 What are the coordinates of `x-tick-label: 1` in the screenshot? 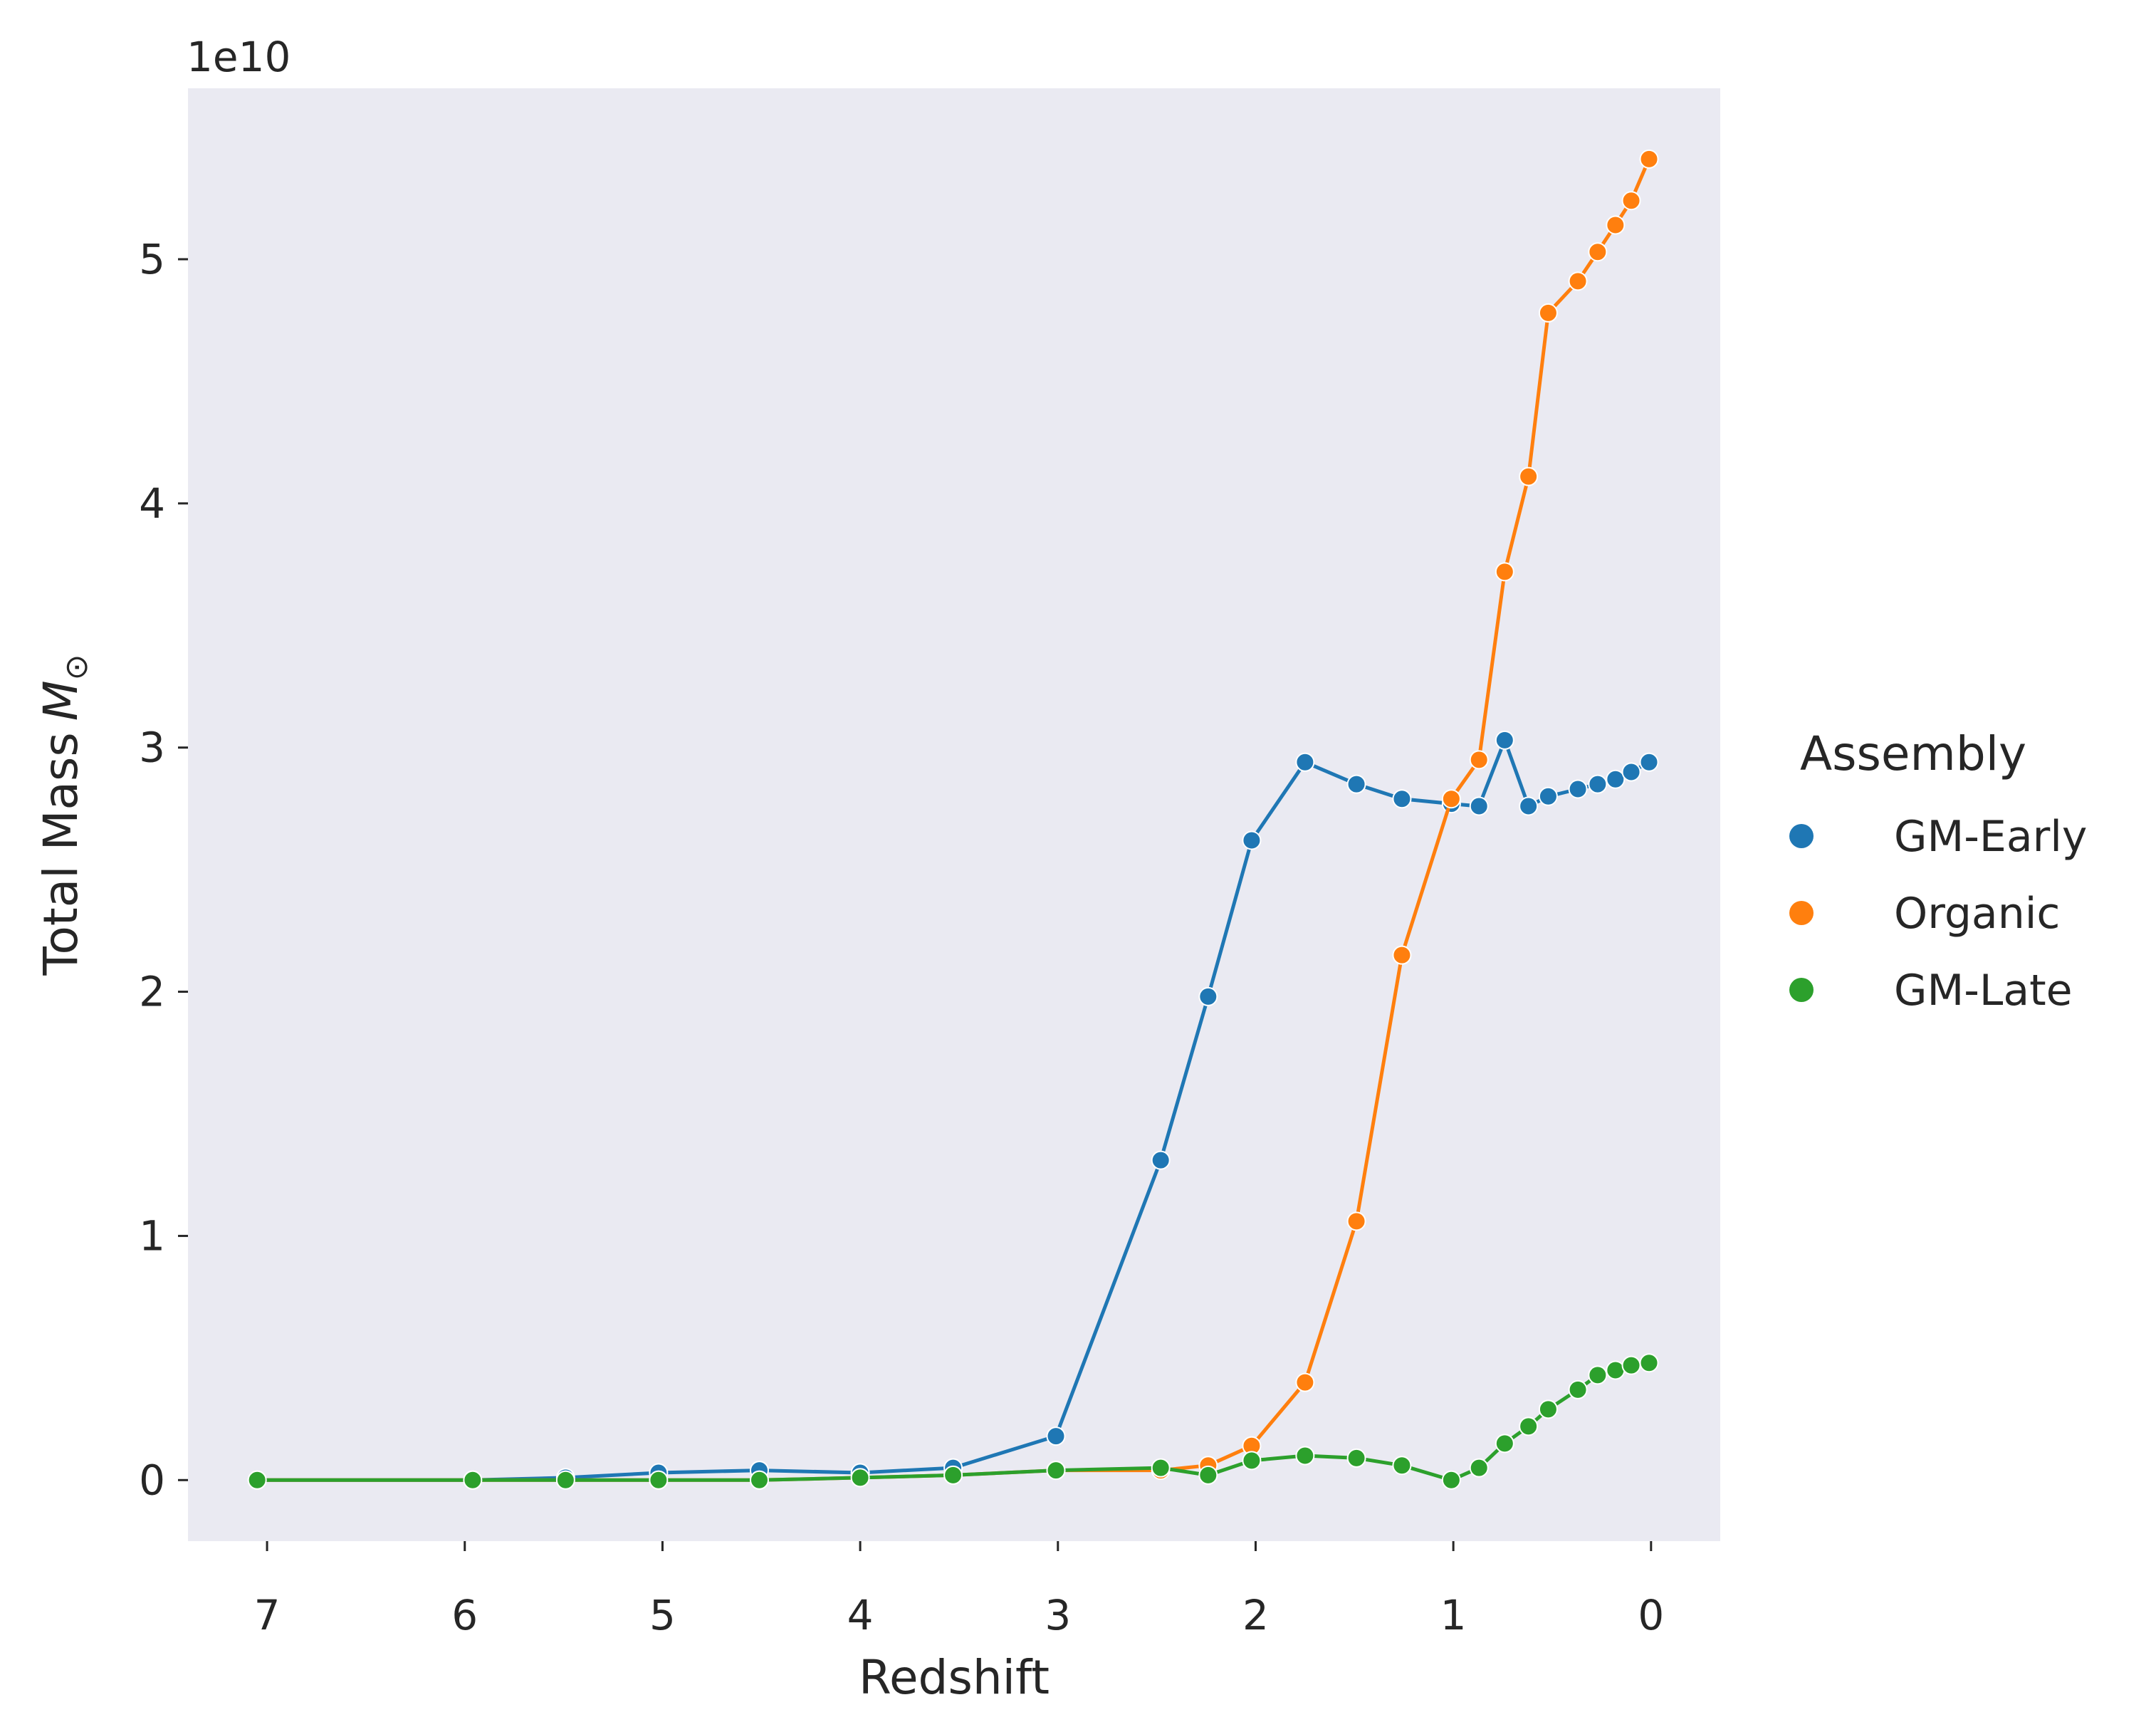 It's located at (1453, 1615).